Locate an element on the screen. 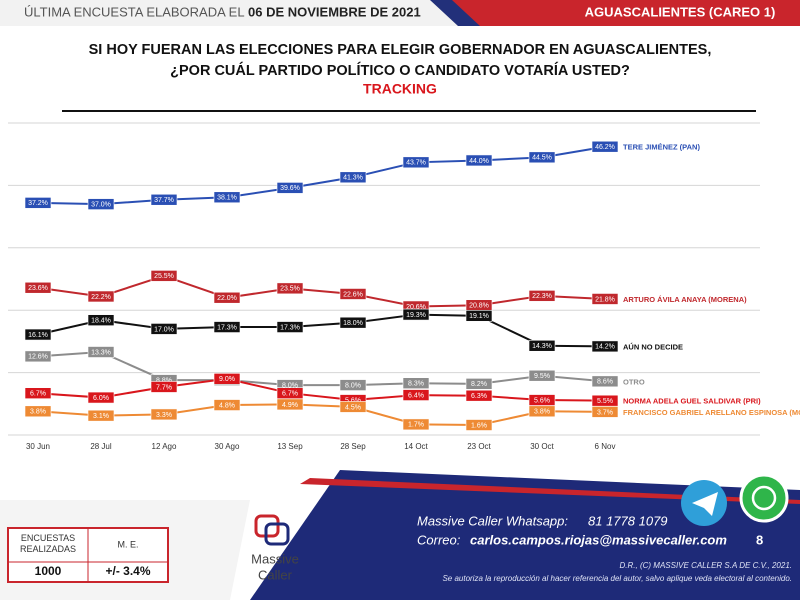 Image resolution: width=800 pixels, height=600 pixels. legend-label: FRANCISCO GABRIEL ARELLANO ESPINOSA (MC) is located at coordinates (711, 412).